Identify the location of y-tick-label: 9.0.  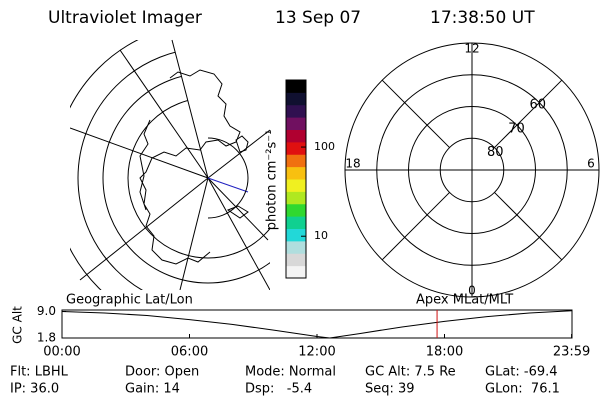
(46, 311).